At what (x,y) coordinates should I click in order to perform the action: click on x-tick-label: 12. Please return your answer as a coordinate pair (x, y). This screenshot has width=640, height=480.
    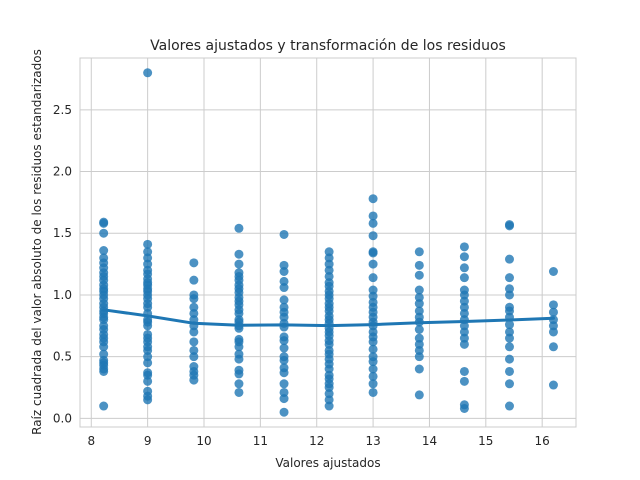
    Looking at the image, I should click on (316, 441).